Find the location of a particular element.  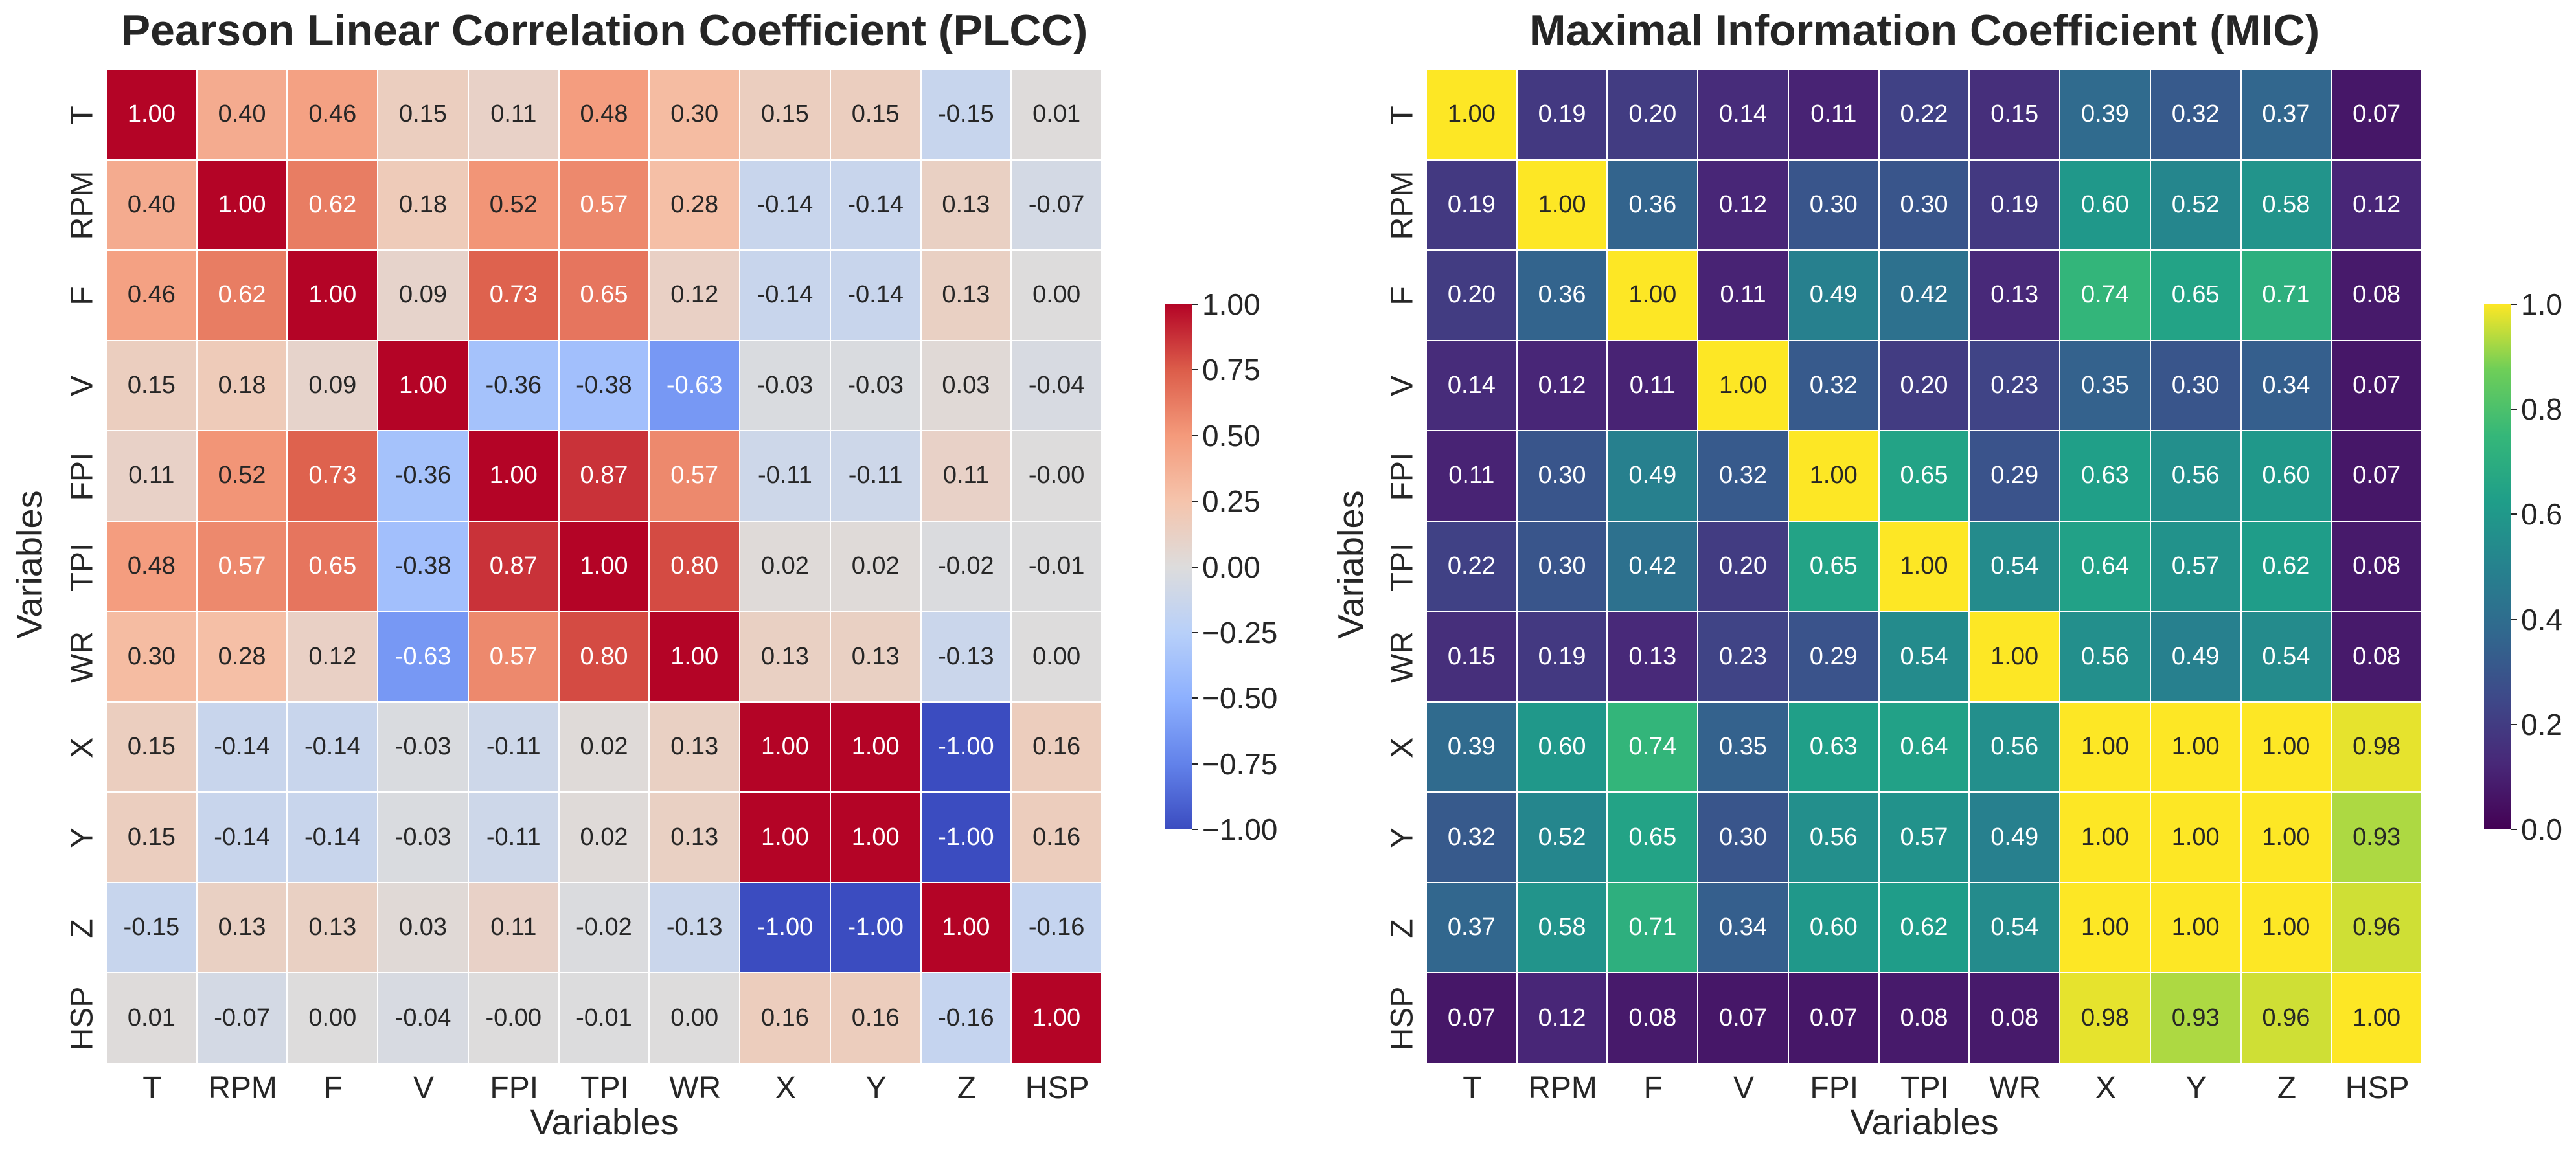

mic-cell-T-FPI: 0.11 is located at coordinates (1834, 115).